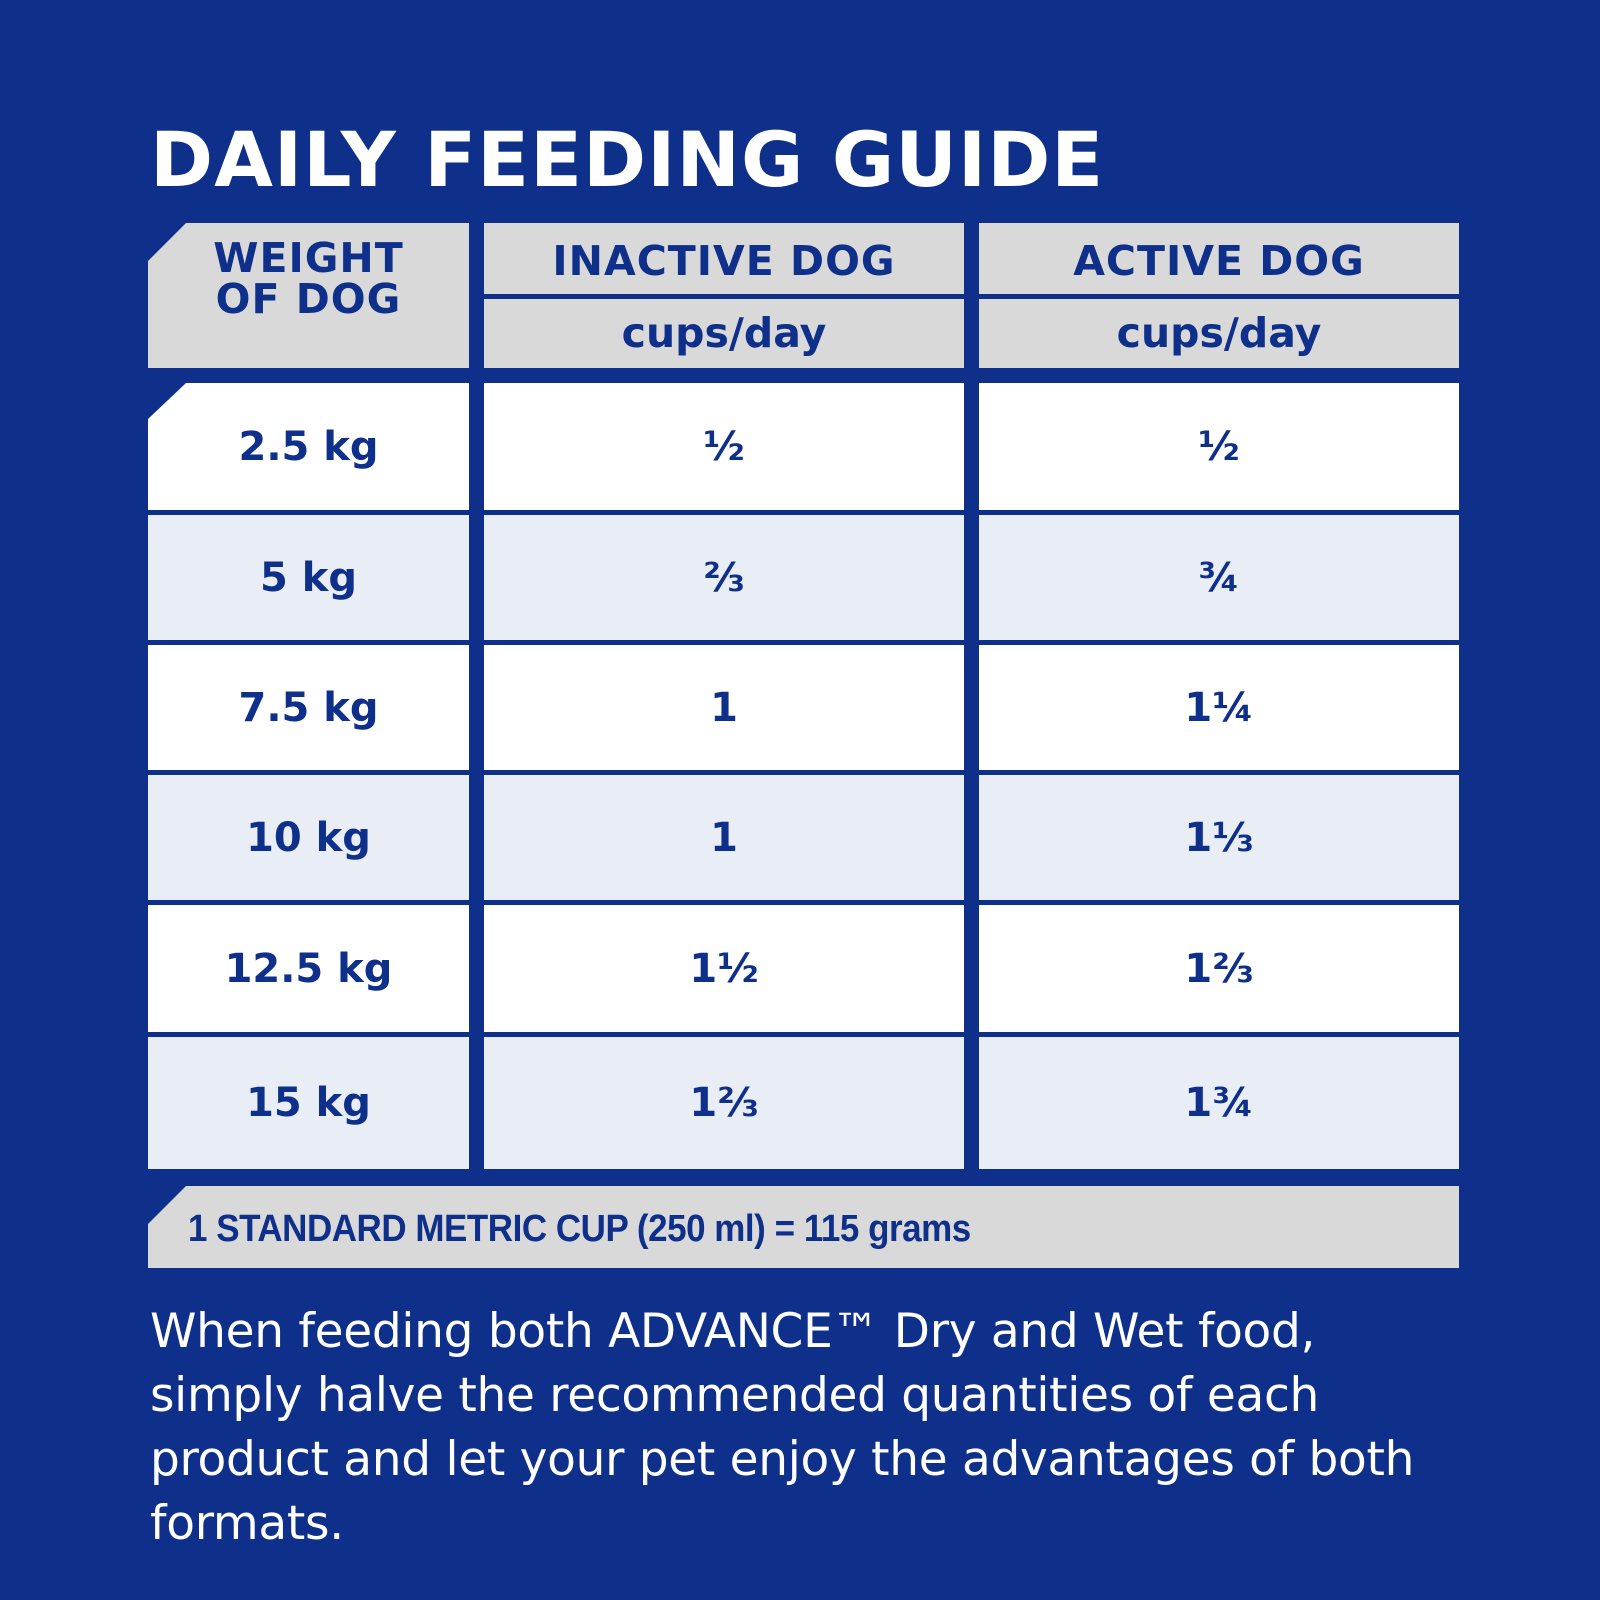  I want to click on header-weight-line2: OF DOG, so click(308, 298).